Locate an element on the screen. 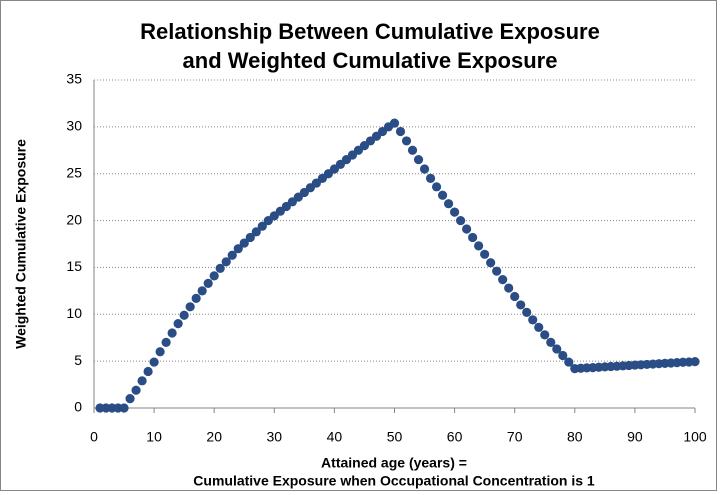 The image size is (722, 495). x-tick-label: 30 is located at coordinates (275, 437).